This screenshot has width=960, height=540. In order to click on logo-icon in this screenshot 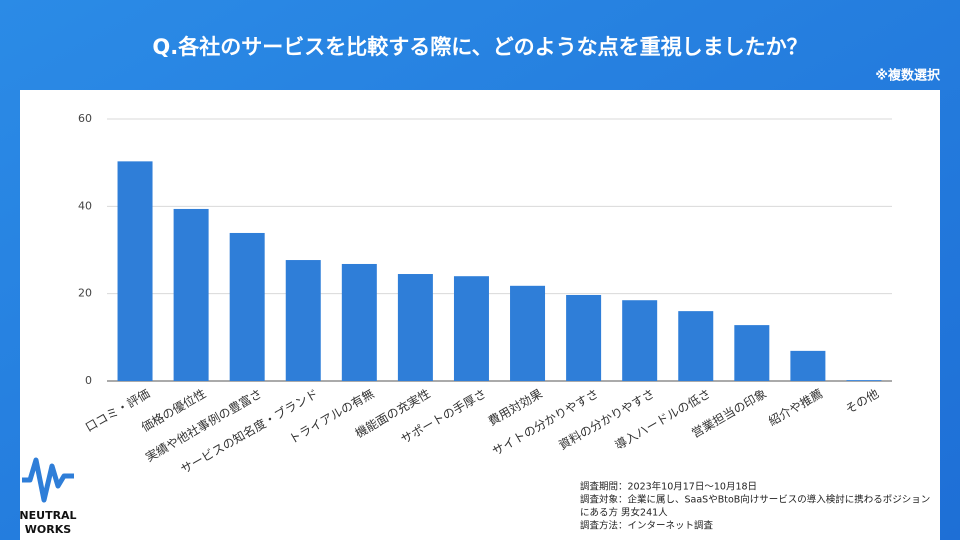, I will do `click(48, 480)`.